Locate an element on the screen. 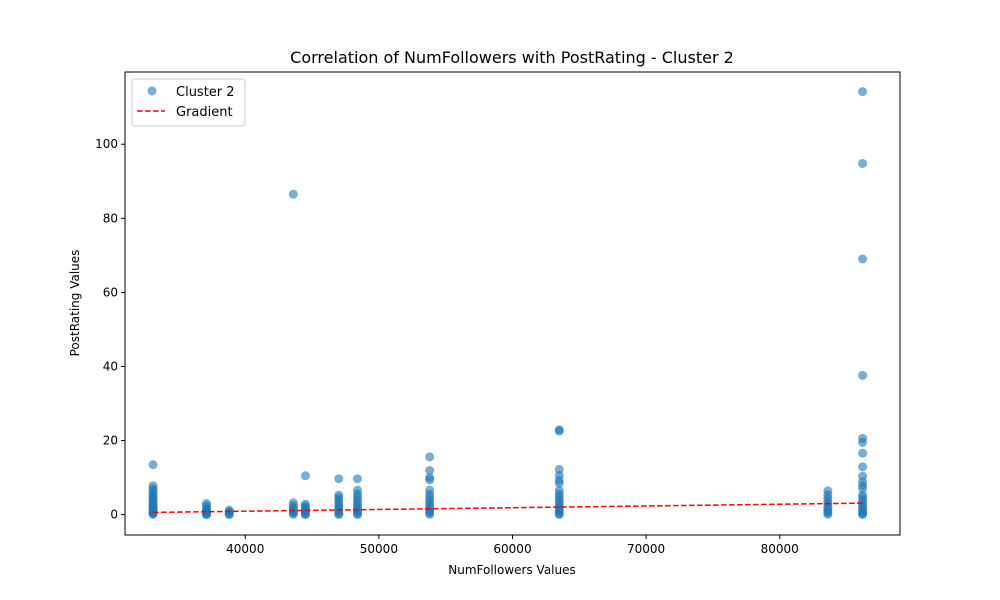 The image size is (1000, 600). gradient-line is located at coordinates (508, 508).